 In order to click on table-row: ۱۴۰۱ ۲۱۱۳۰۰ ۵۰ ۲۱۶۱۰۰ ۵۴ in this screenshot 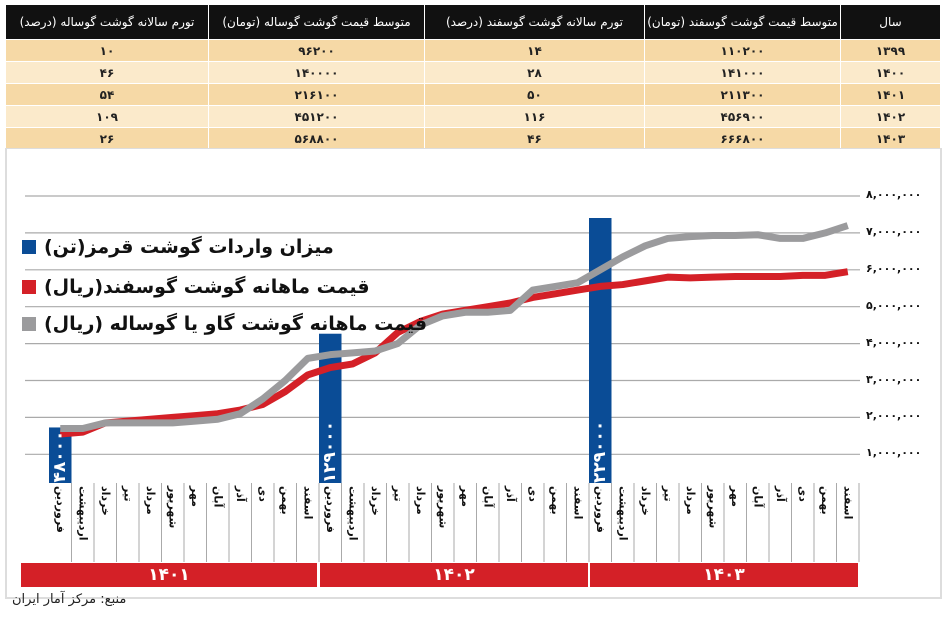, I will do `click(472, 94)`.